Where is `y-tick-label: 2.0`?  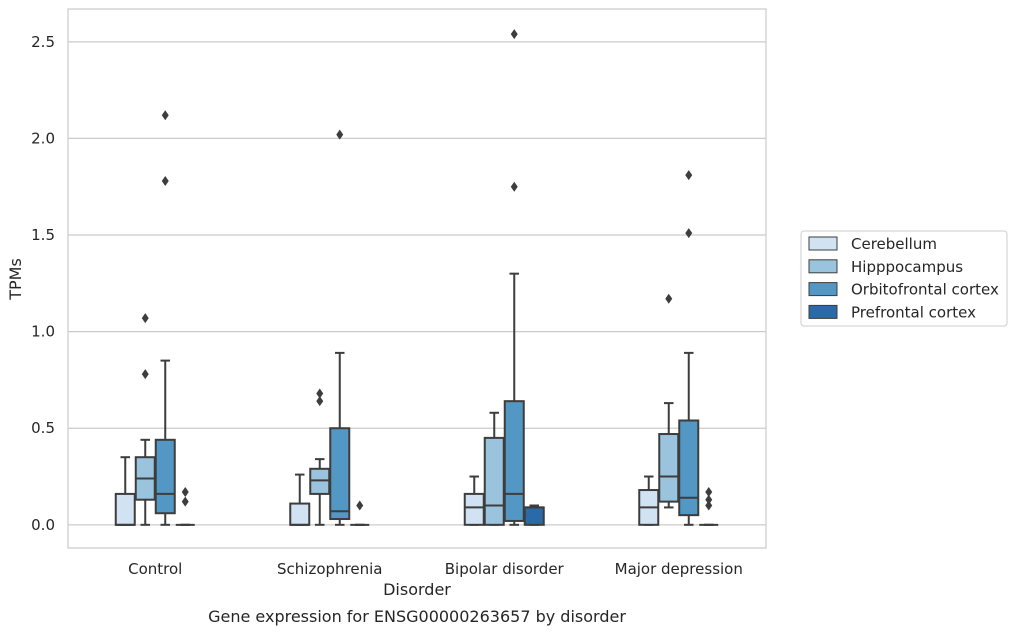
y-tick-label: 2.0 is located at coordinates (43, 138).